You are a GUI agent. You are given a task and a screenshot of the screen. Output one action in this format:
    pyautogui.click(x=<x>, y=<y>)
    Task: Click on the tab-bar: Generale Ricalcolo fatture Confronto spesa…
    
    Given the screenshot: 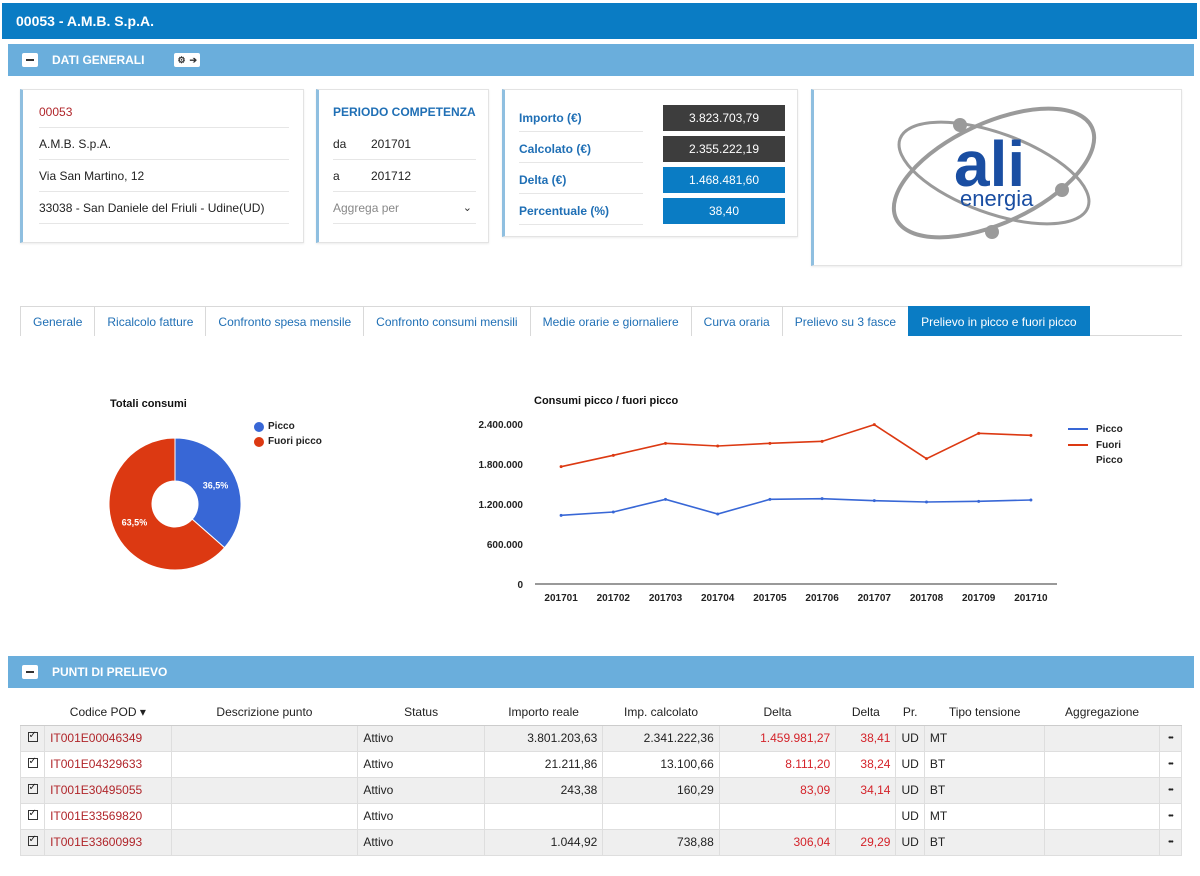 What is the action you would take?
    pyautogui.click(x=601, y=321)
    